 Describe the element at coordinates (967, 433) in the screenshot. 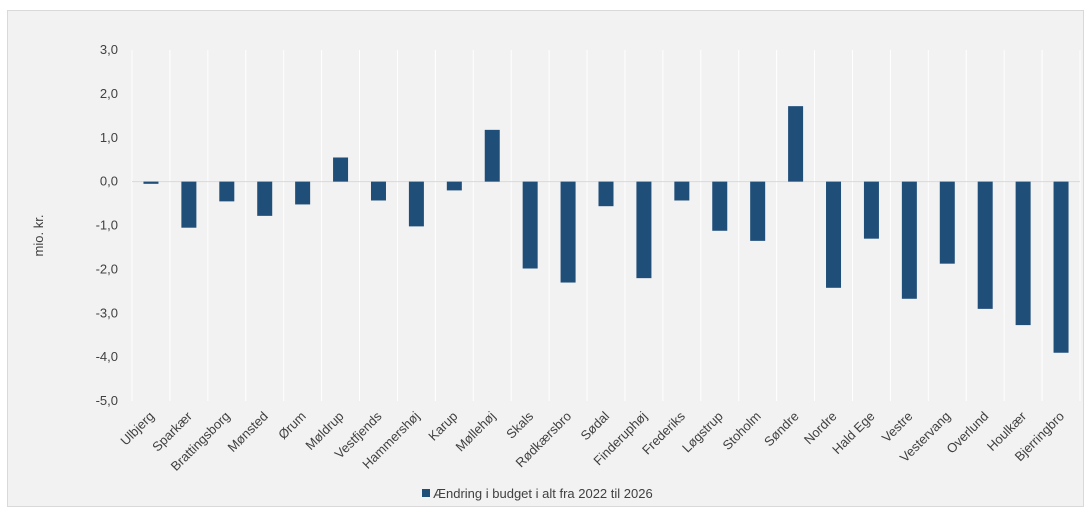

I see `x-tick-label: Overlund` at that location.